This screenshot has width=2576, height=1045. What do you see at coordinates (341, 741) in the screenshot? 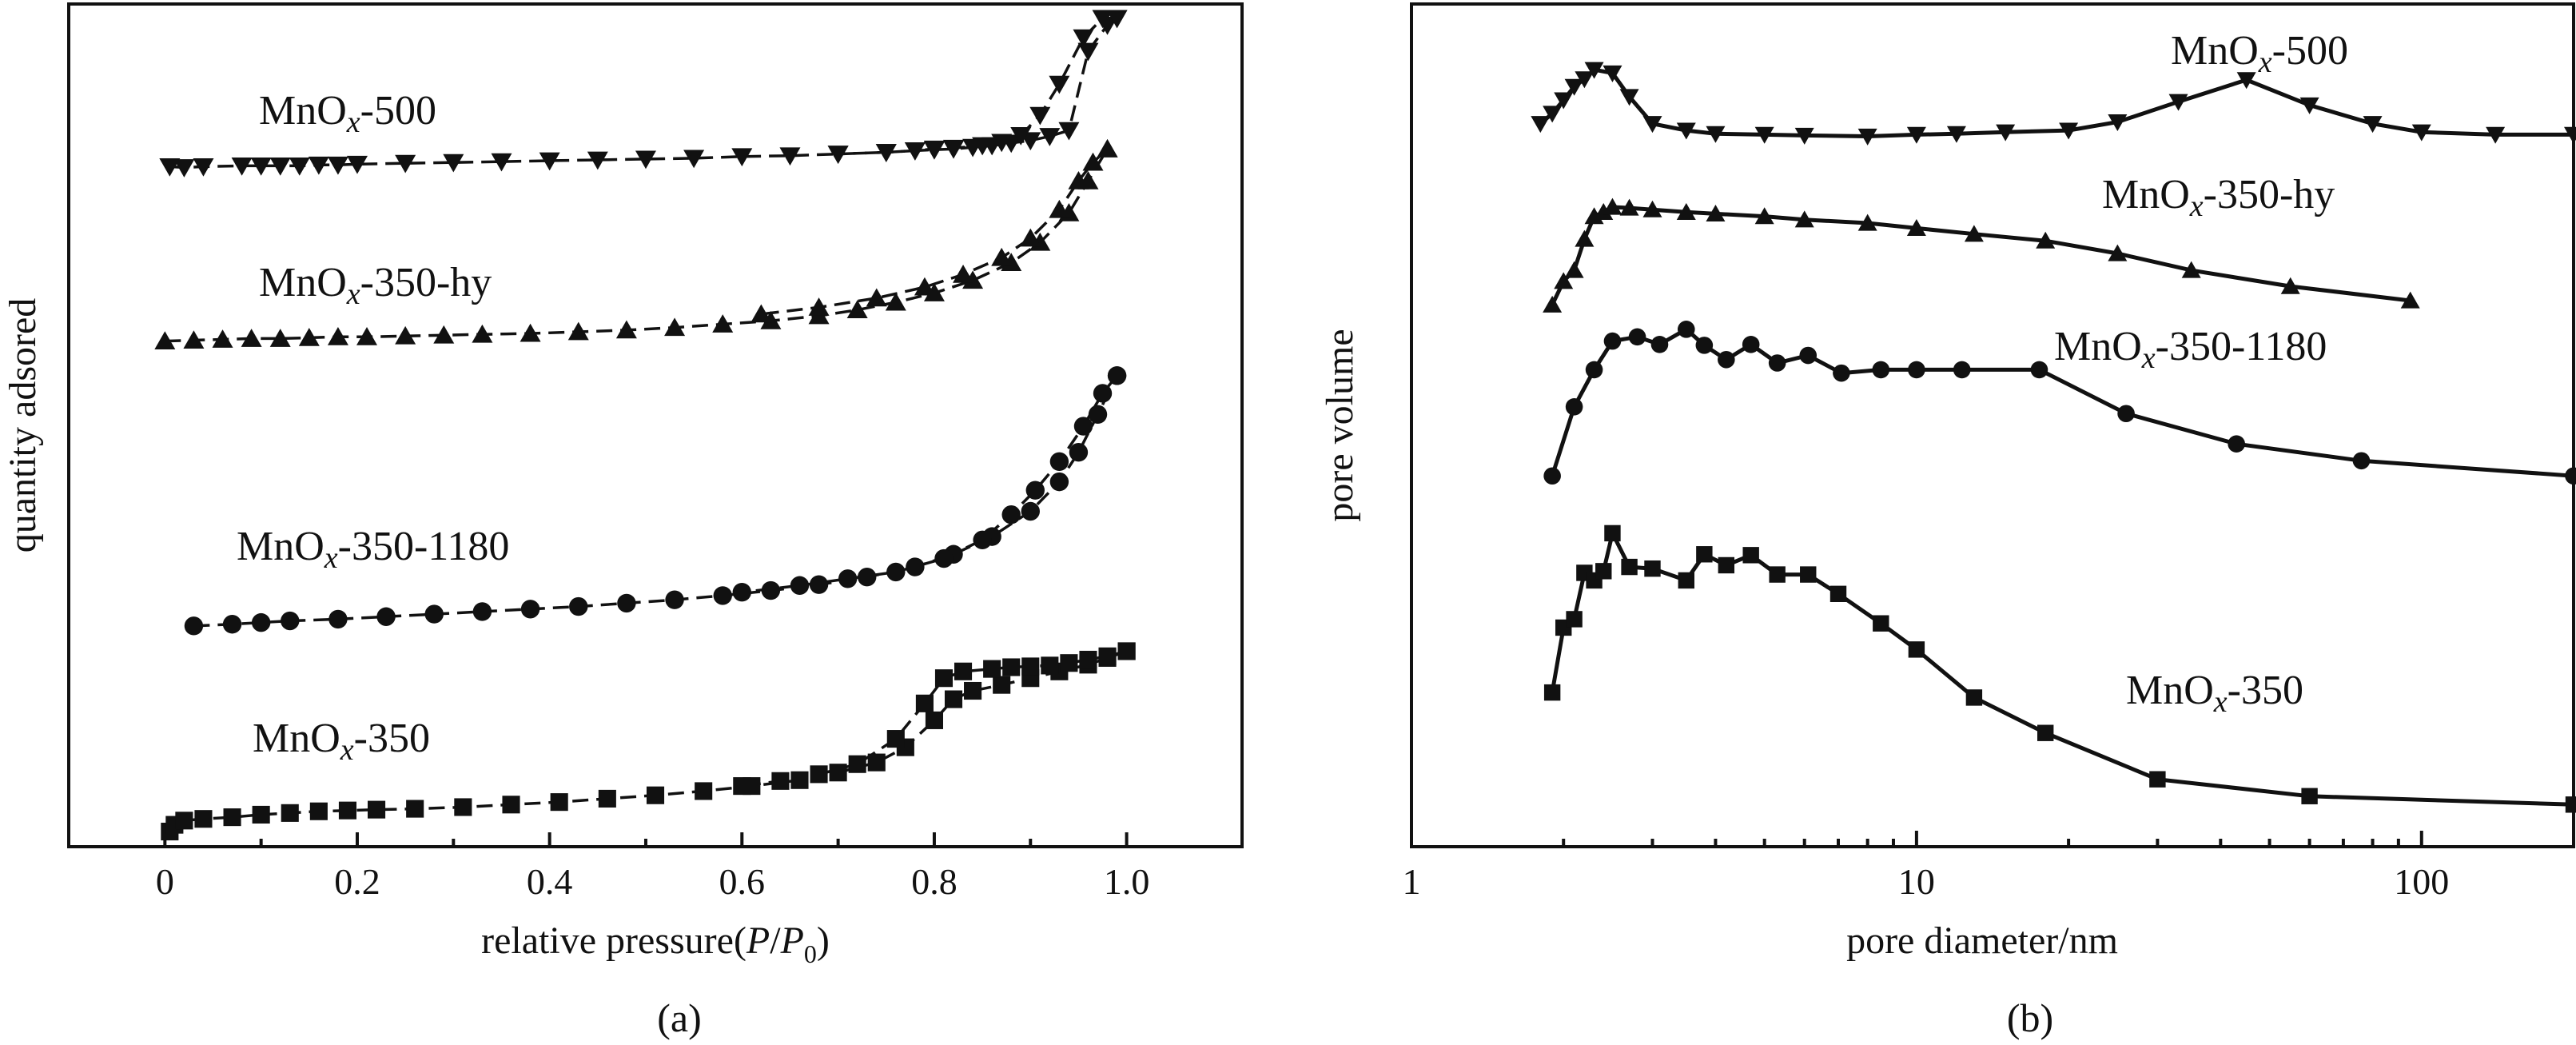
I see `panel-a-label-3: MnOx-350` at bounding box center [341, 741].